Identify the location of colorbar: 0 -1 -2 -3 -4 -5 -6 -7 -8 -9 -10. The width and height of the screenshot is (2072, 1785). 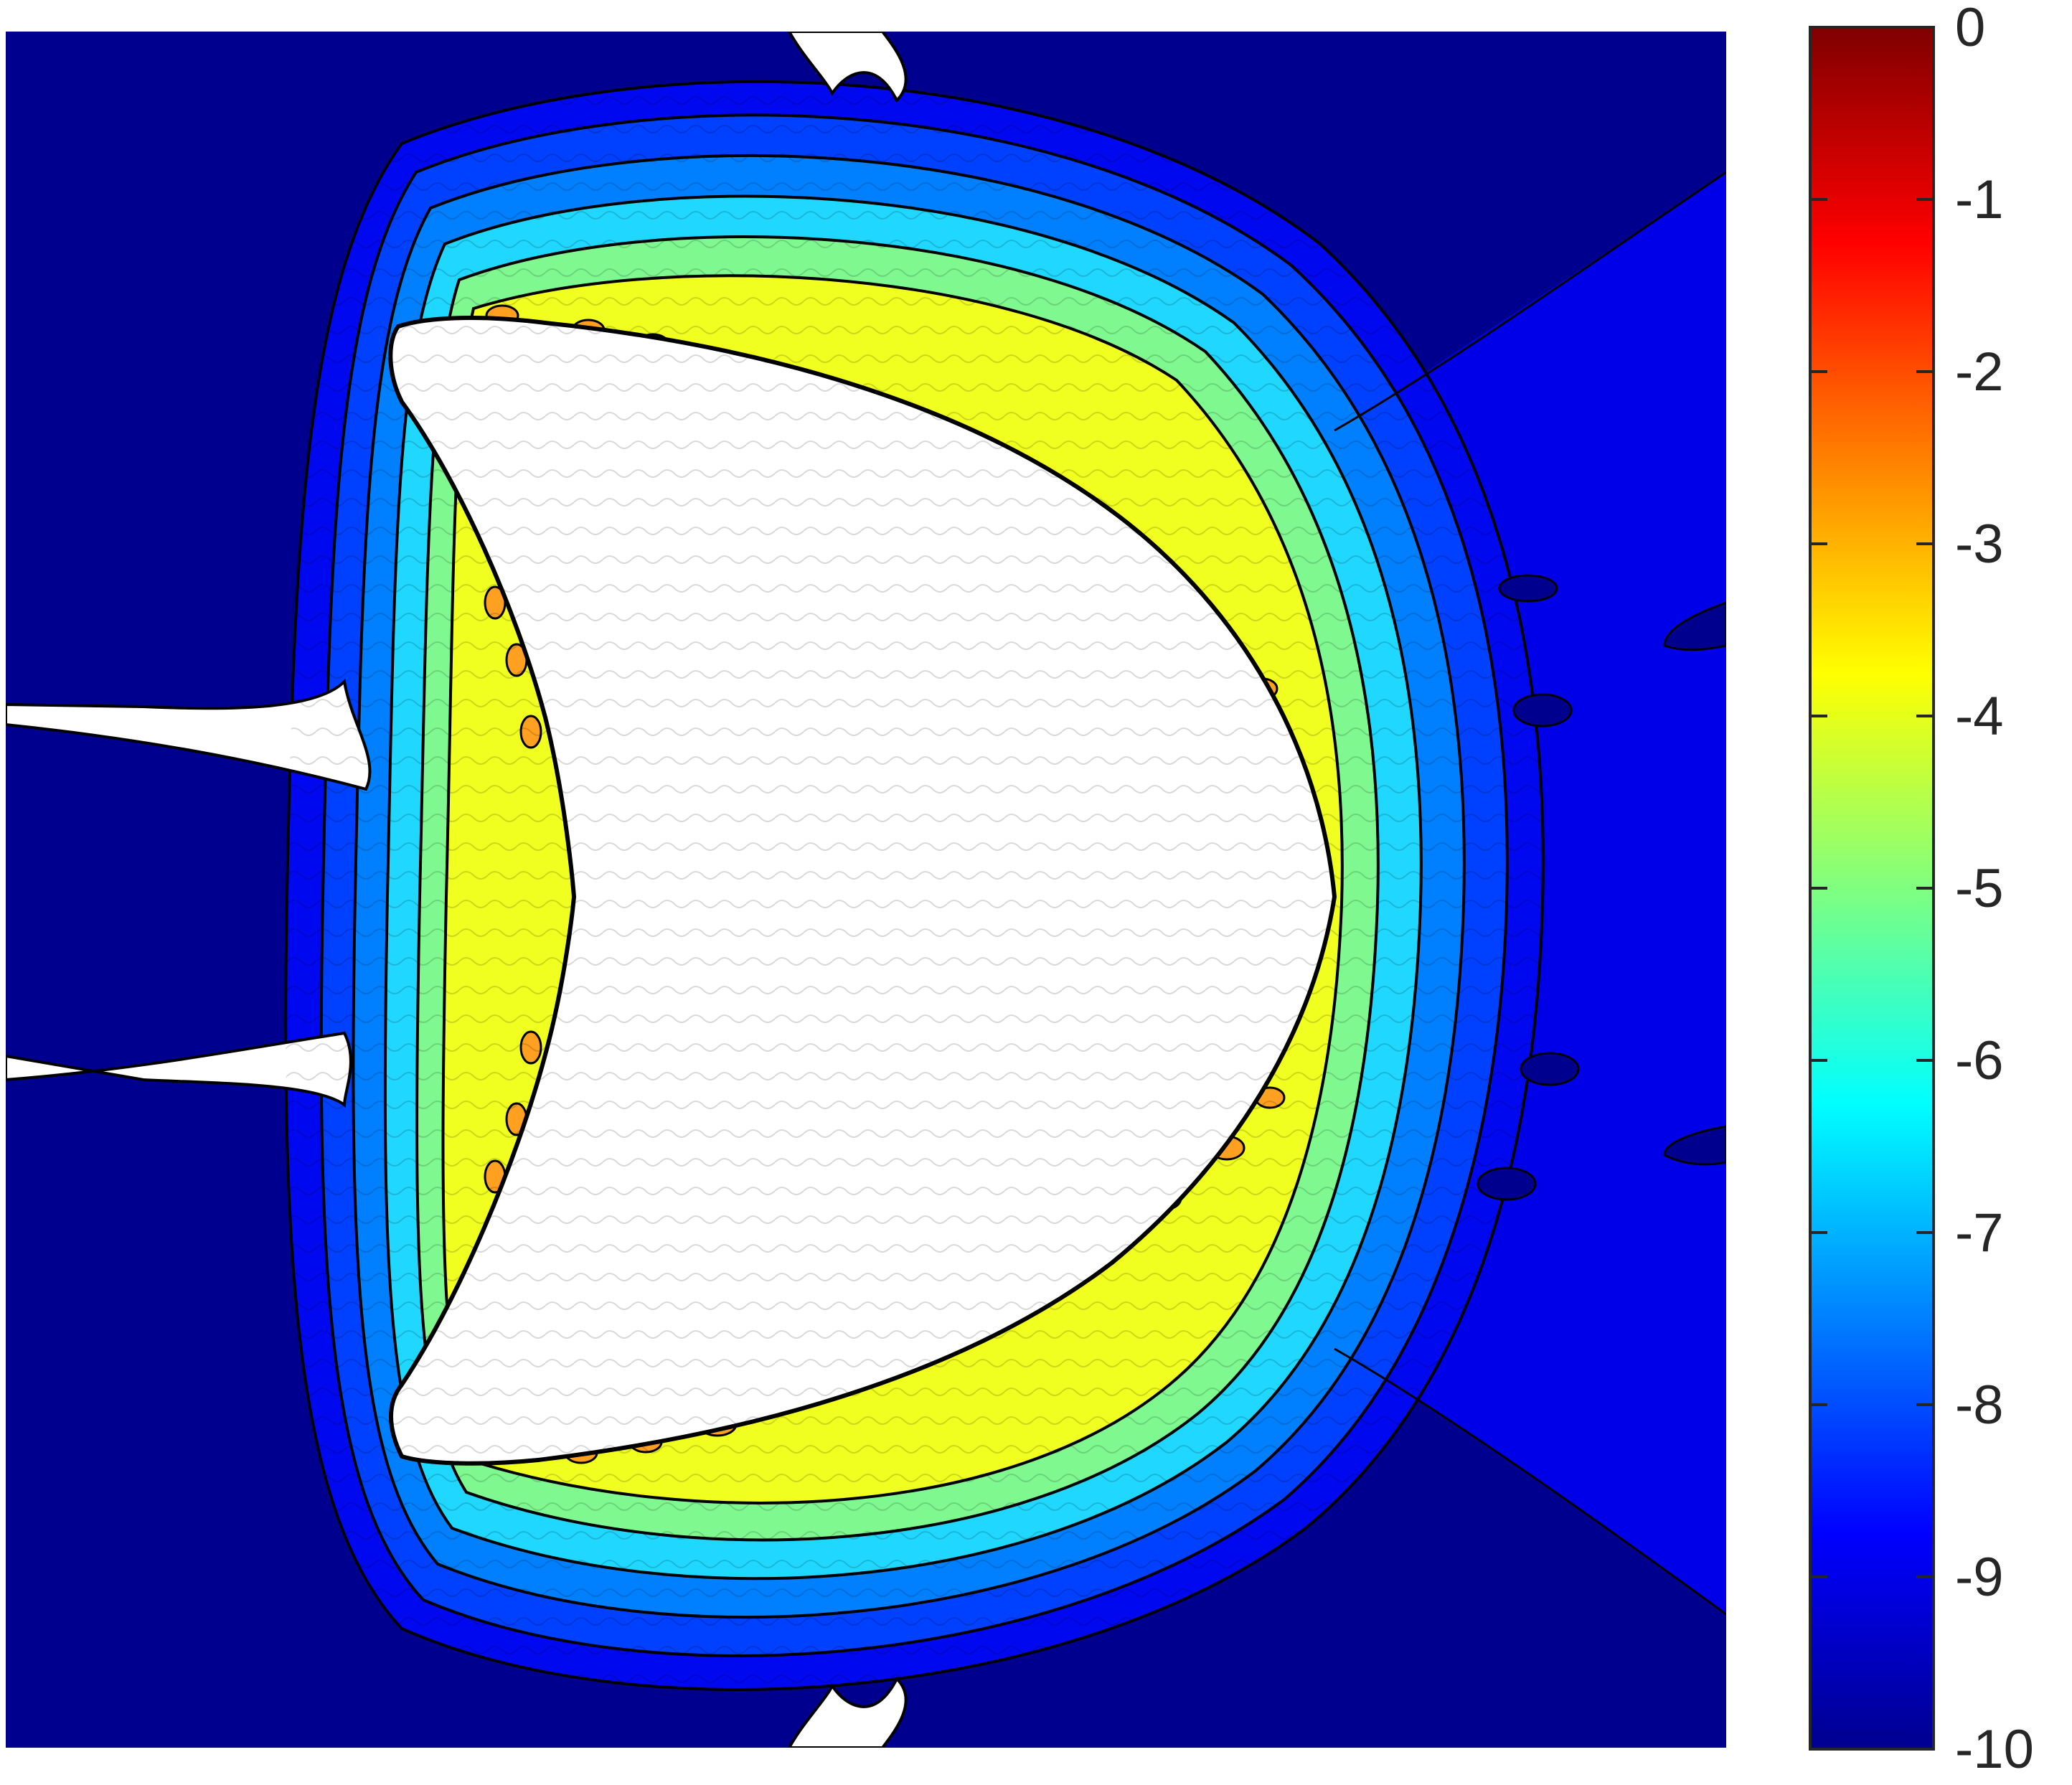
(1922, 890).